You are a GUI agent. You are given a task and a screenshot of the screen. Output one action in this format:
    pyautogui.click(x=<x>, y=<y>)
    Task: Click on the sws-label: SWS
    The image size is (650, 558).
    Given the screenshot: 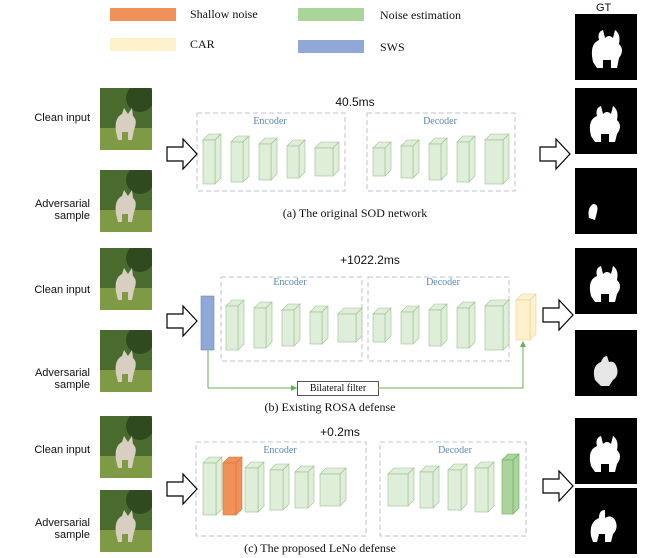 What is the action you would take?
    pyautogui.click(x=392, y=47)
    